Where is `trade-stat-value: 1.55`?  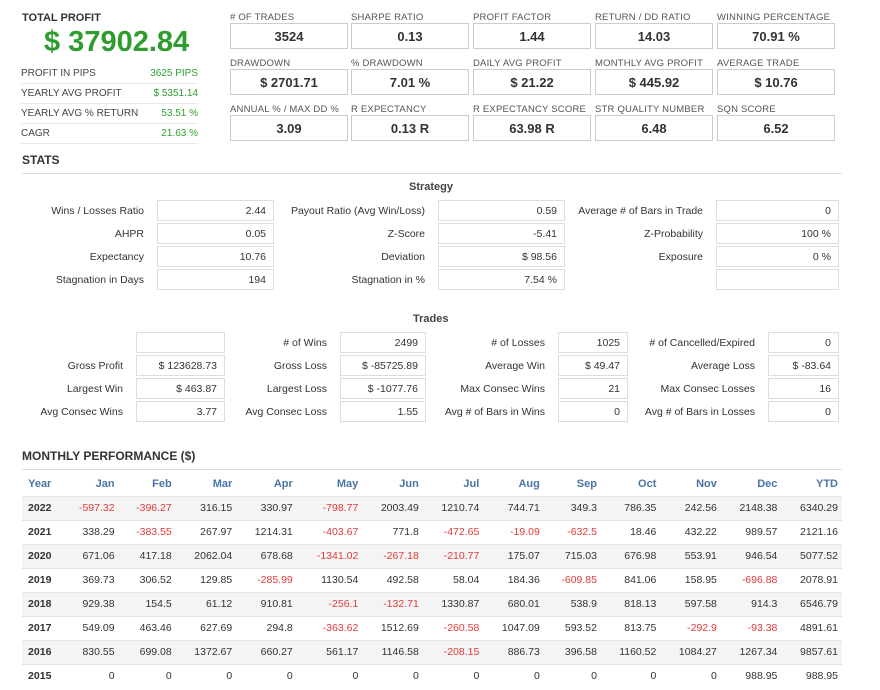 trade-stat-value: 1.55 is located at coordinates (383, 411).